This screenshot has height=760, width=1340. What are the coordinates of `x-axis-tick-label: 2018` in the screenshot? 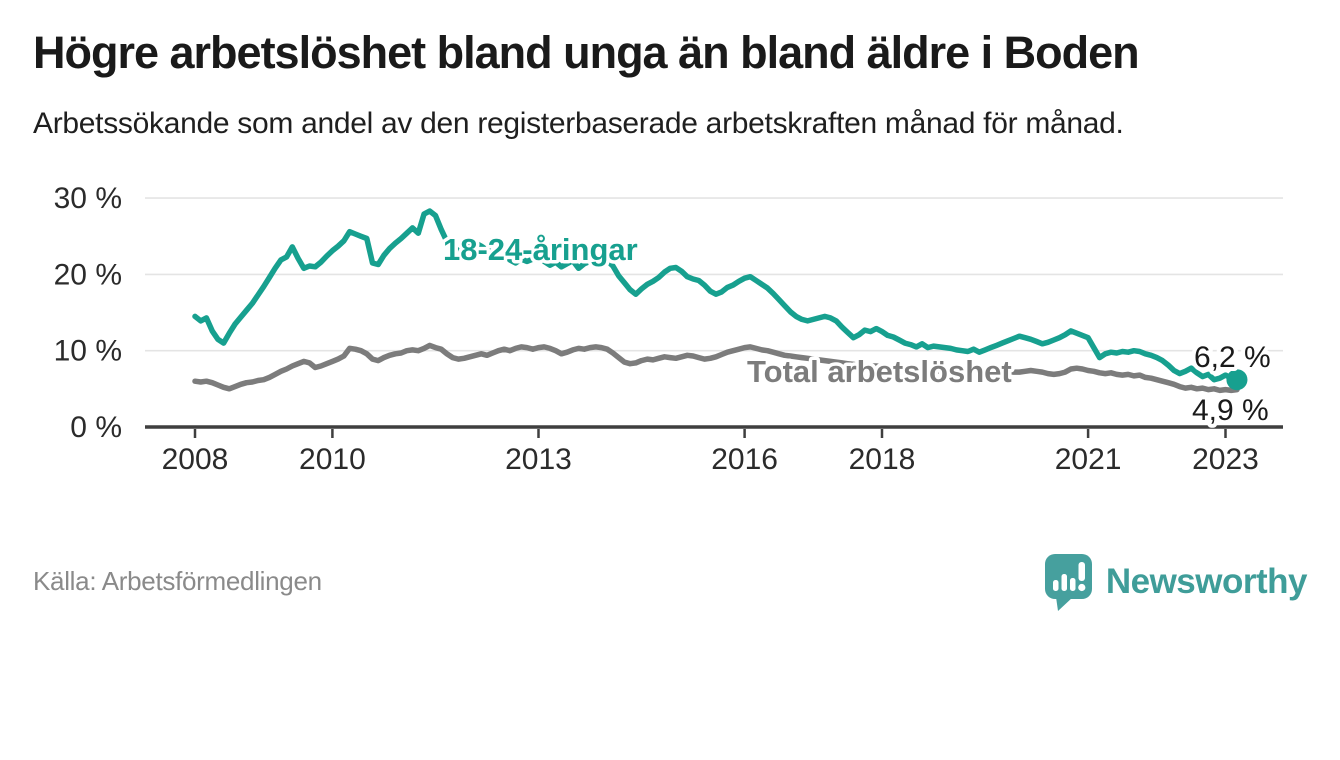 It's located at (882, 459).